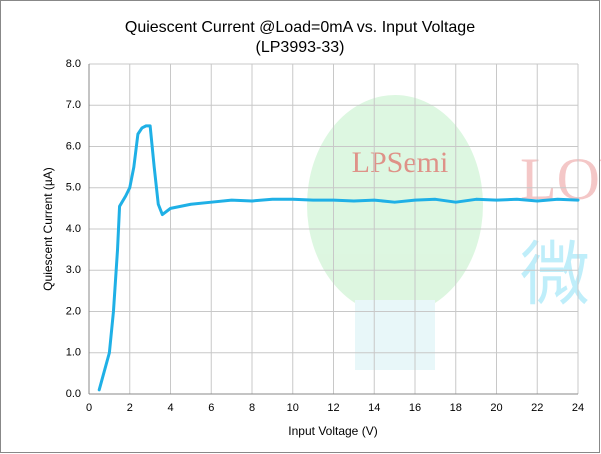 The image size is (601, 454). What do you see at coordinates (578, 408) in the screenshot?
I see `x-tick-label: 24` at bounding box center [578, 408].